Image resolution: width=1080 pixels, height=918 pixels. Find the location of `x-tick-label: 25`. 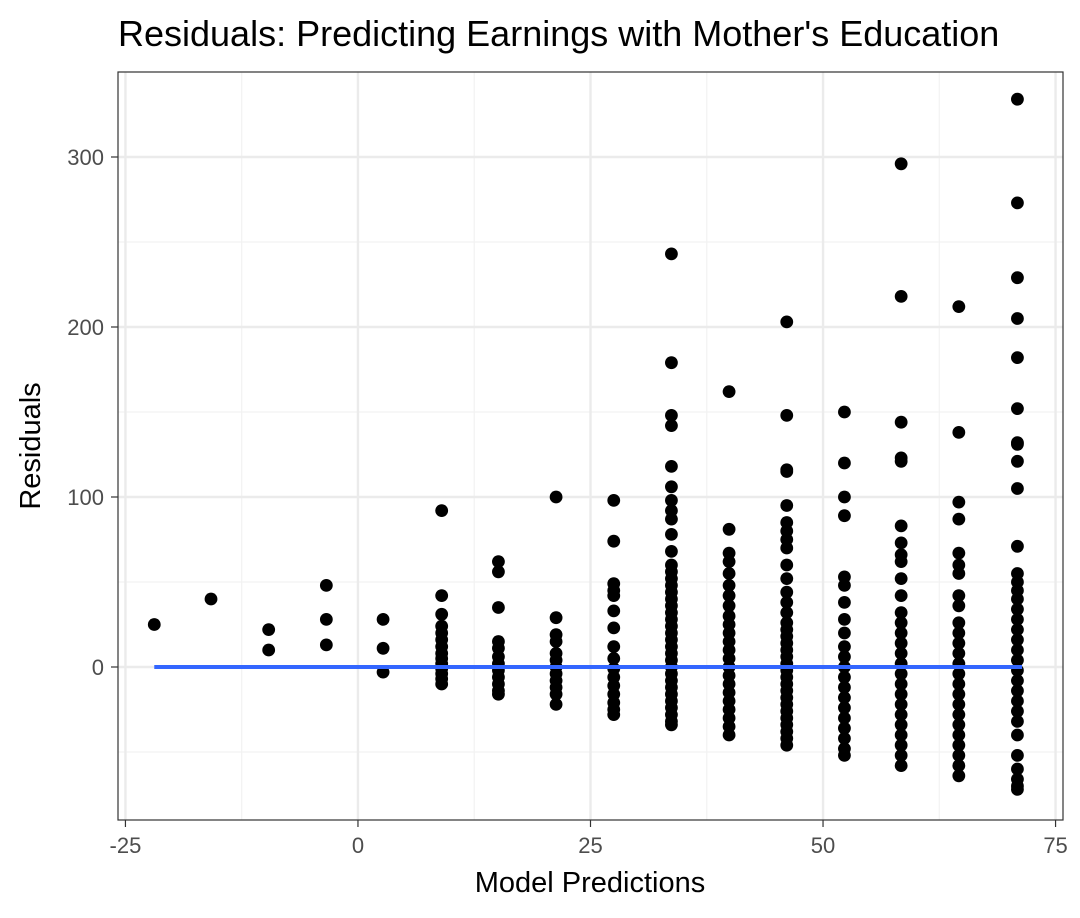

x-tick-label: 25 is located at coordinates (590, 845).